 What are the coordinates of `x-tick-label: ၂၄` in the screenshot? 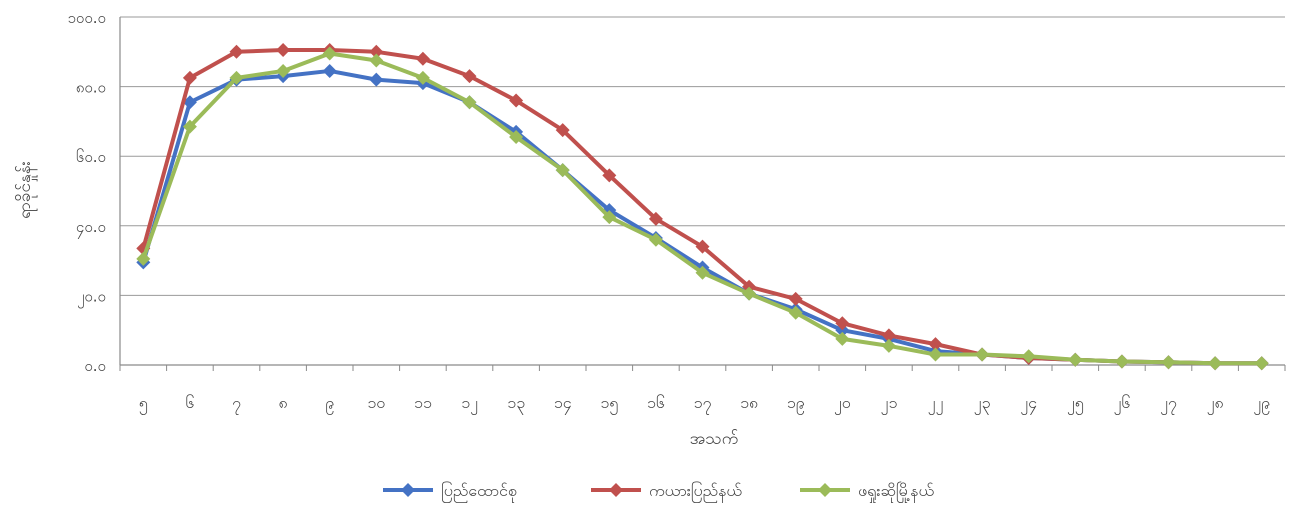 It's located at (1028, 404).